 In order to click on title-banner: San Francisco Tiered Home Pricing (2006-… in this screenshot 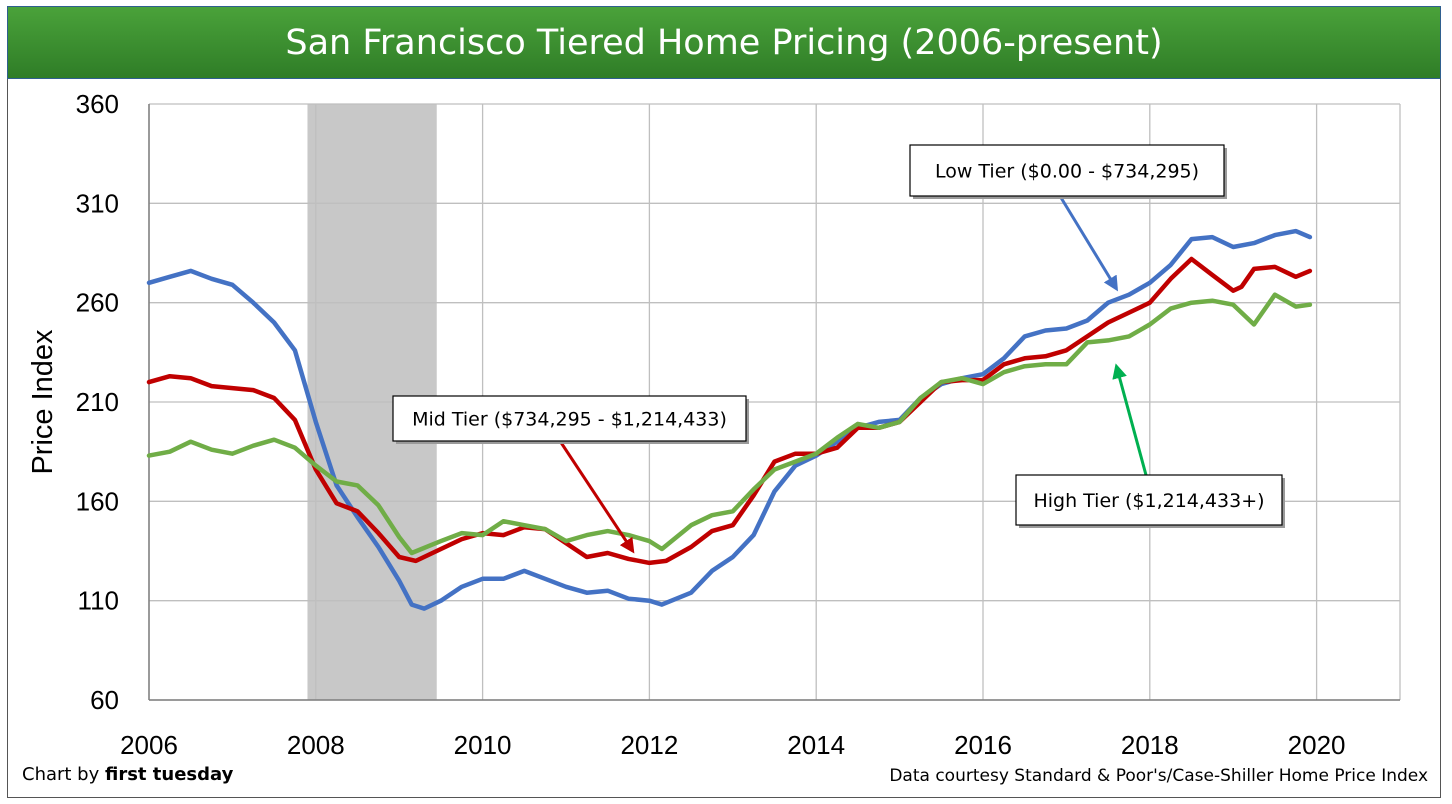, I will do `click(724, 42)`.